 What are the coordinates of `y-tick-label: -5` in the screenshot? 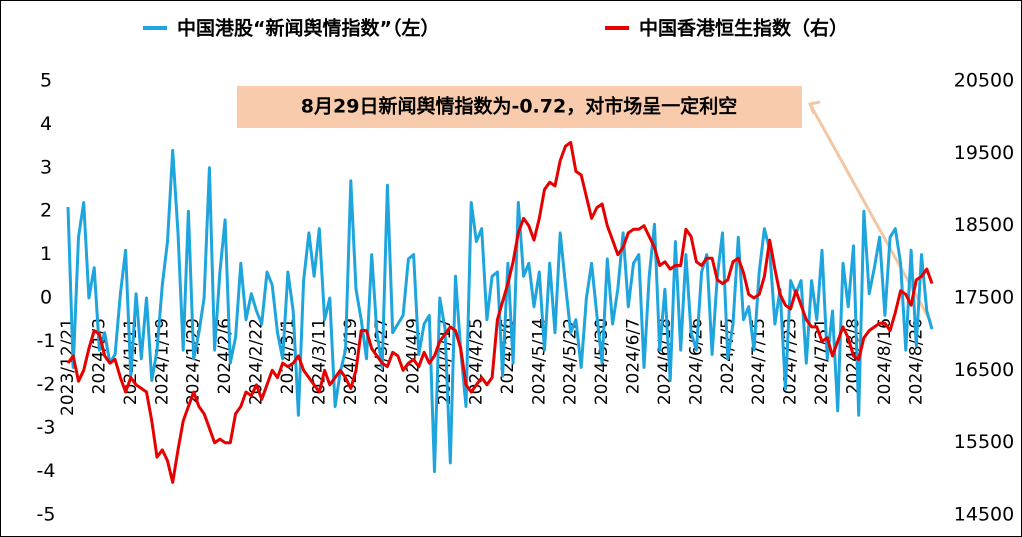 It's located at (46, 515).